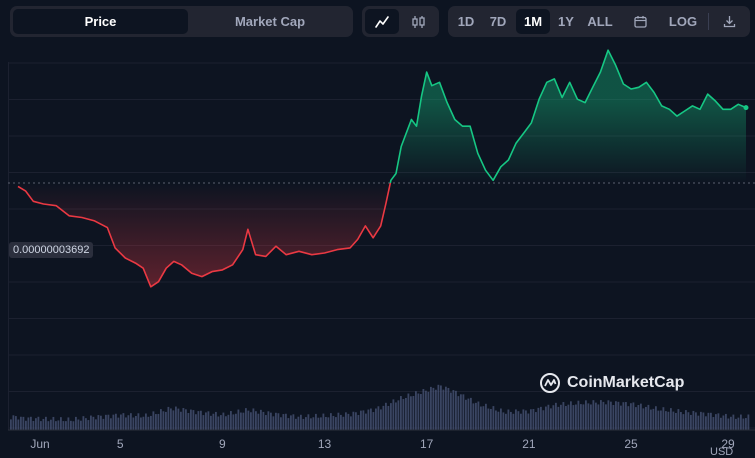 This screenshot has width=755, height=458. I want to click on currency-label: USD, so click(722, 452).